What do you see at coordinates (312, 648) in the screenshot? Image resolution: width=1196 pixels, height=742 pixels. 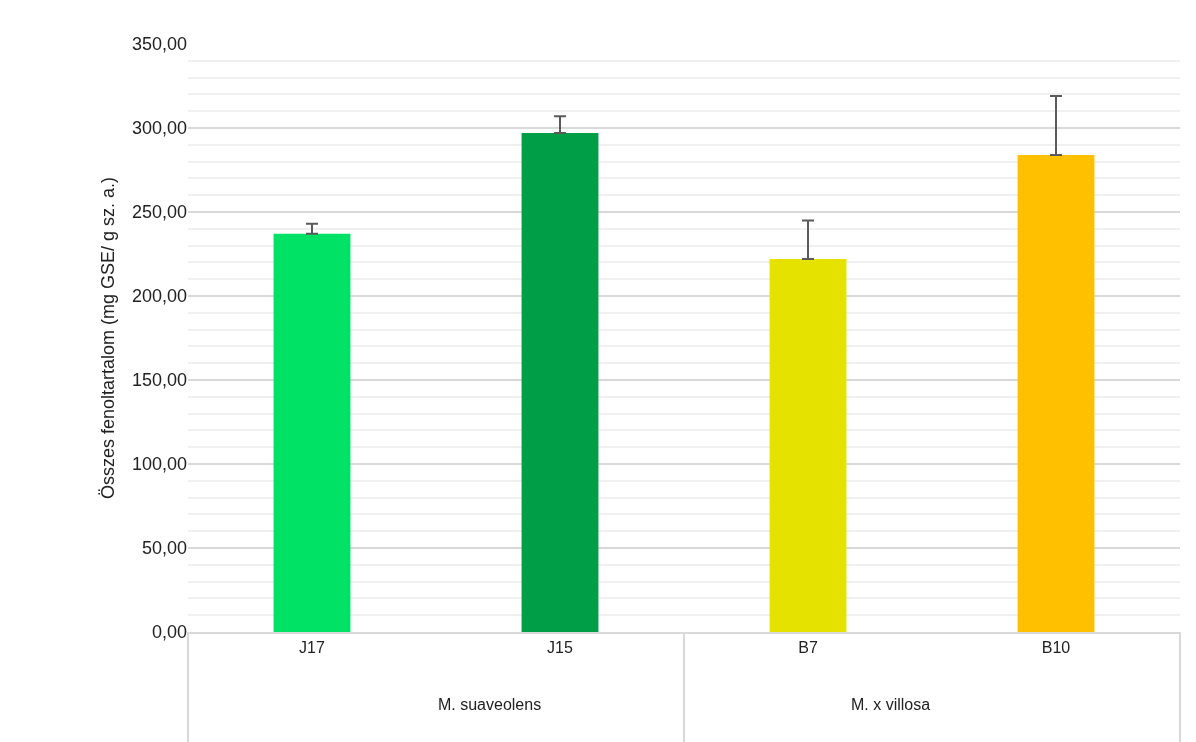 I see `x-tick-label: J17` at bounding box center [312, 648].